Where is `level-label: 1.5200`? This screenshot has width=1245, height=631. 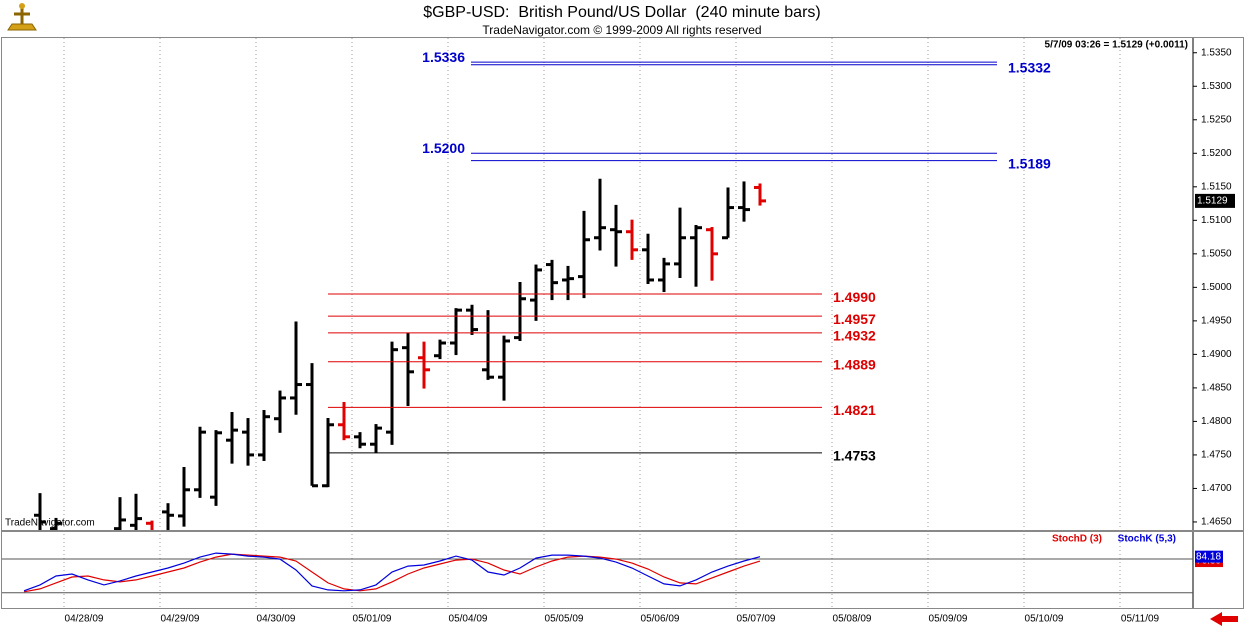 level-label: 1.5200 is located at coordinates (443, 148).